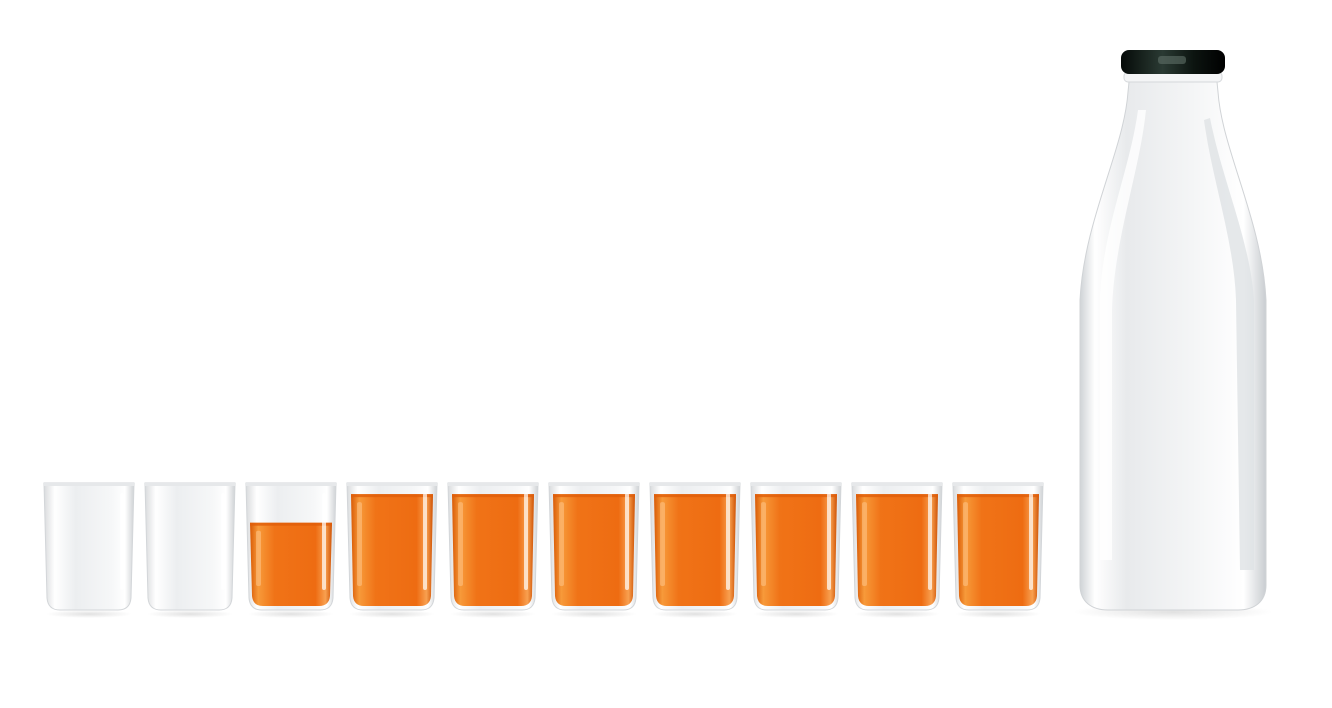 Image resolution: width=1332 pixels, height=708 pixels. I want to click on bottle-highlight, so click(1123, 335).